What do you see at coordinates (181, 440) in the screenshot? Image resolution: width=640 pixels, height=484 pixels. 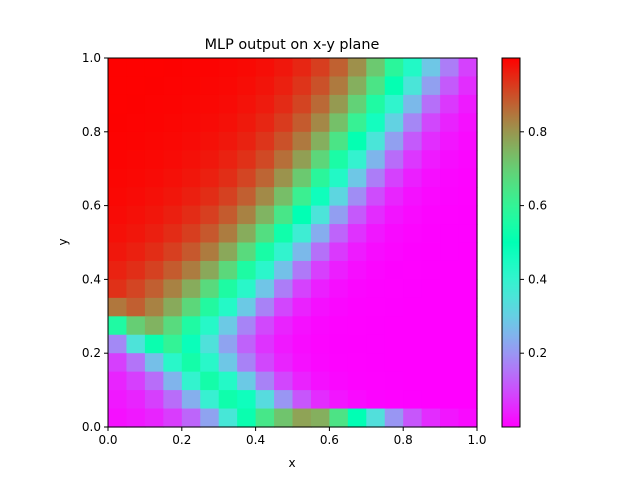 I see `x-tick-label: 0.2` at bounding box center [181, 440].